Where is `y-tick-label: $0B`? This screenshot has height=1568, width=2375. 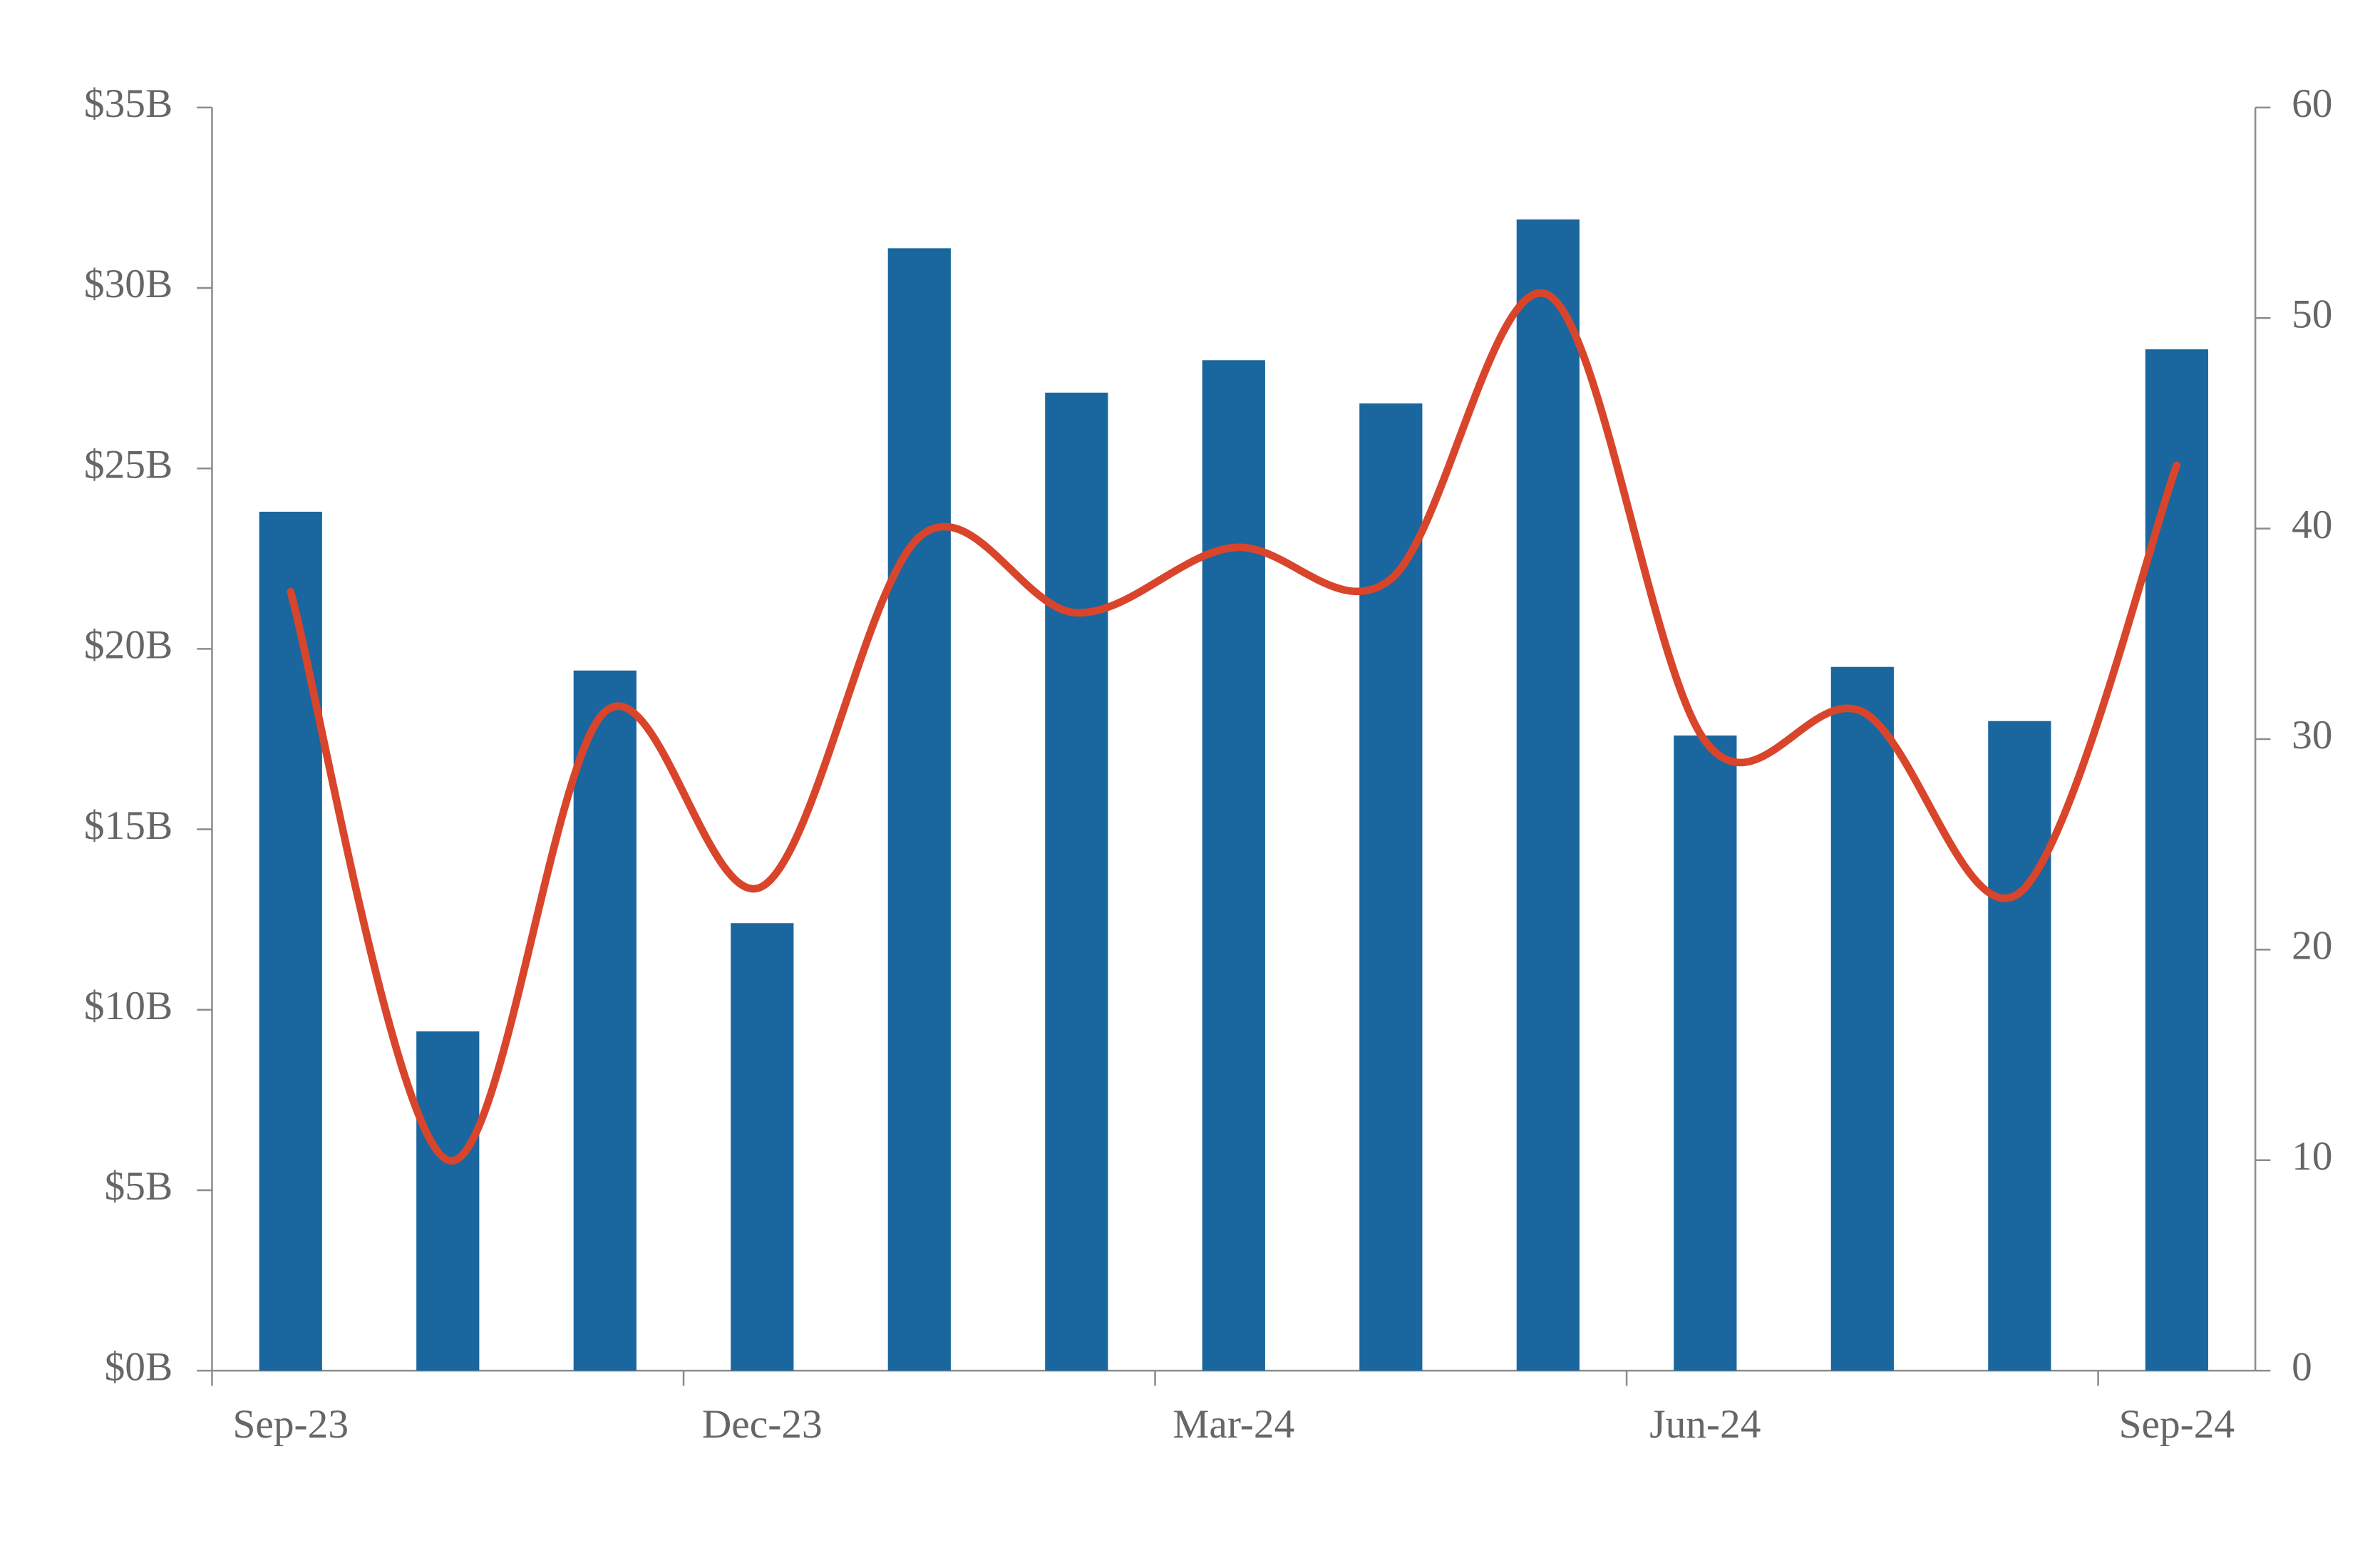 y-tick-label: $0B is located at coordinates (139, 1367).